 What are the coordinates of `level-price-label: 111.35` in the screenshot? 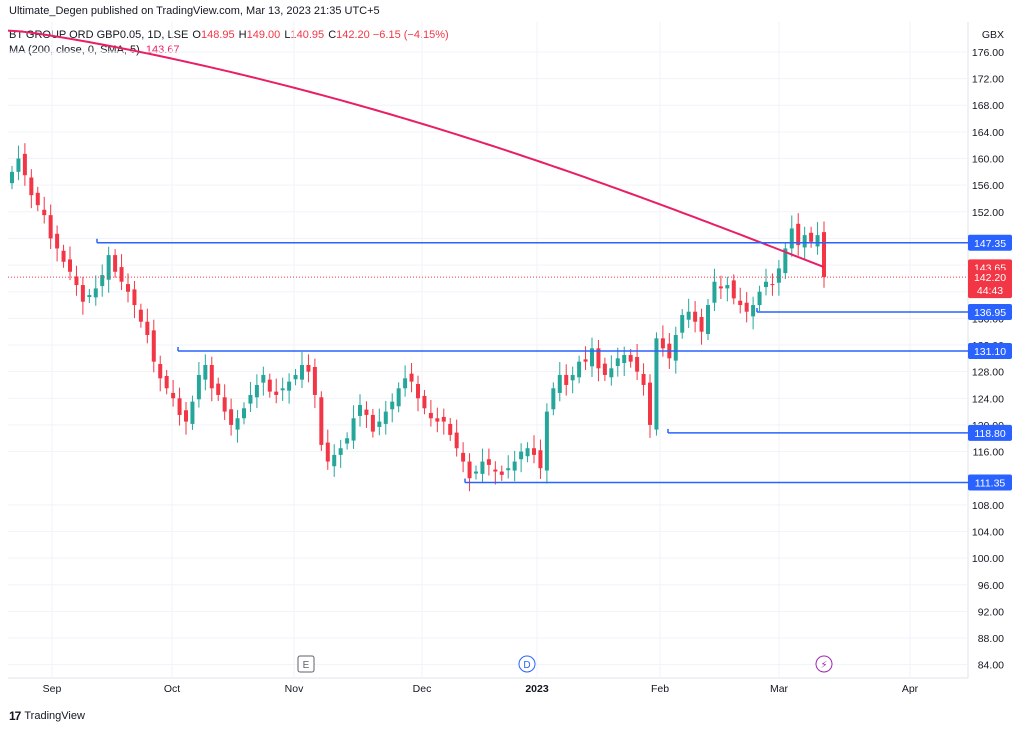 It's located at (990, 484).